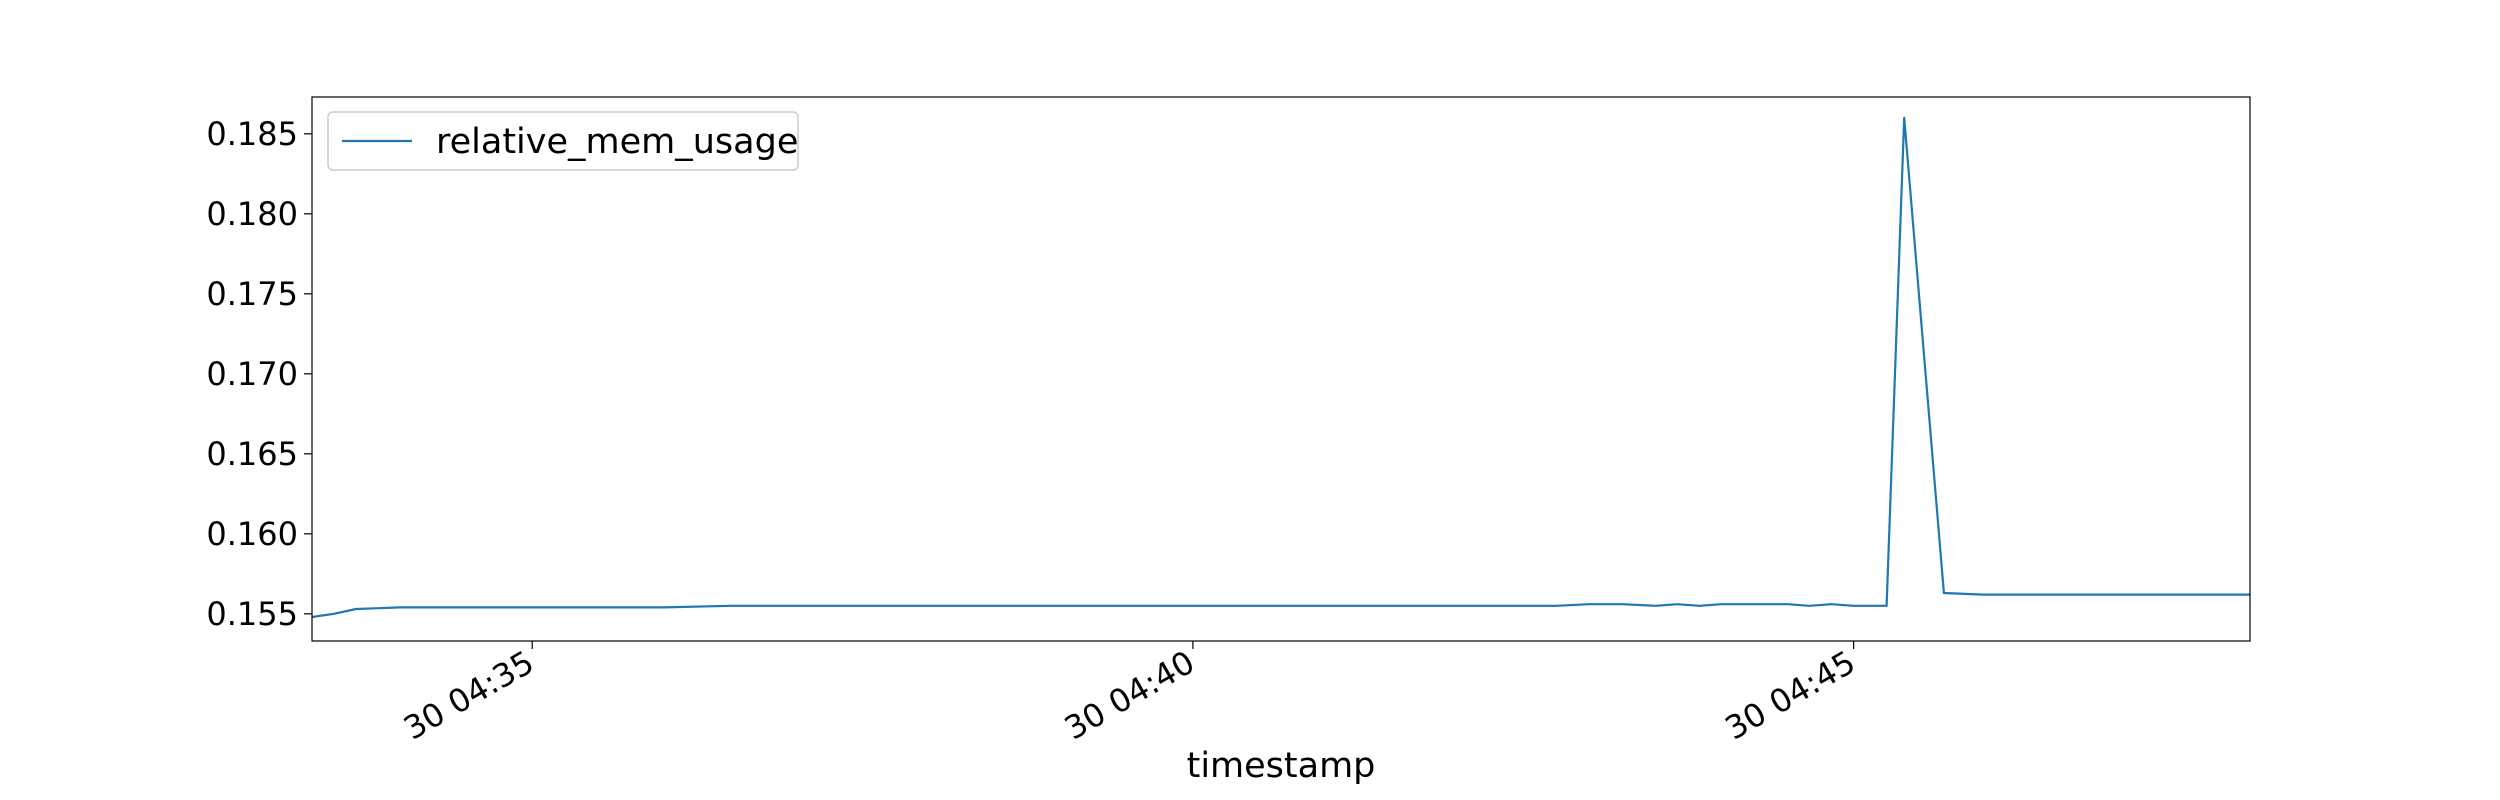 This screenshot has width=2500, height=800. Describe the element at coordinates (252, 134) in the screenshot. I see `y-tick-label: 0.185` at that location.